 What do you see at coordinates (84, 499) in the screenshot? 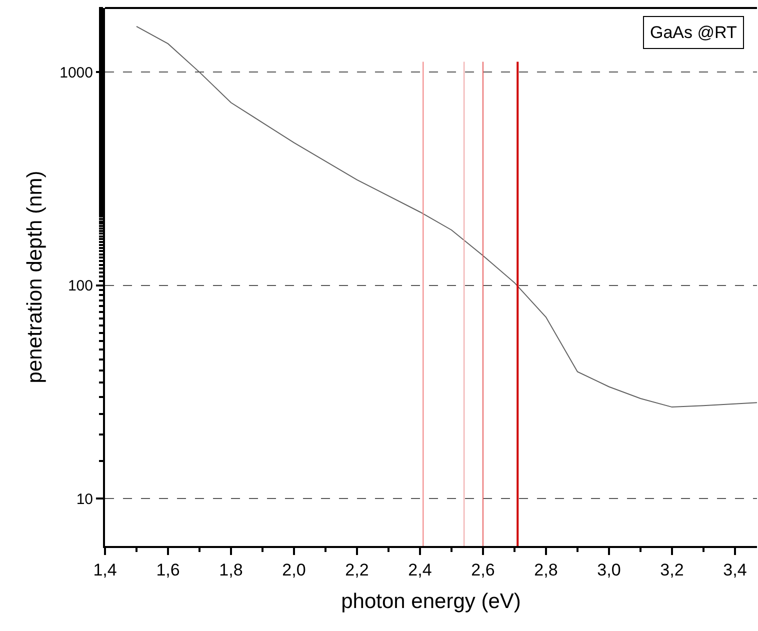
I see `y-tick-label: 10` at bounding box center [84, 499].